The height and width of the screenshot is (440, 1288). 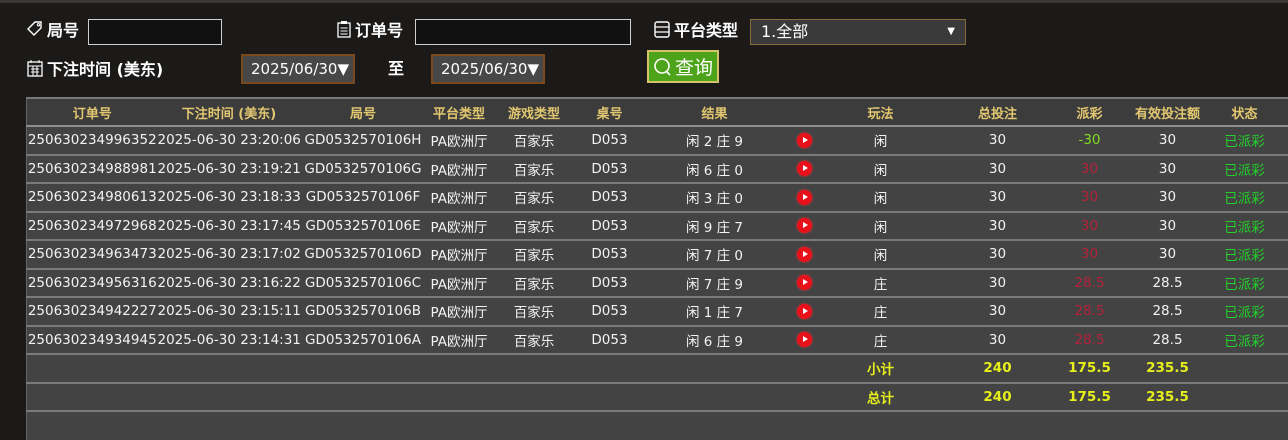 I want to click on bet-type-cell: 庄, so click(x=881, y=340).